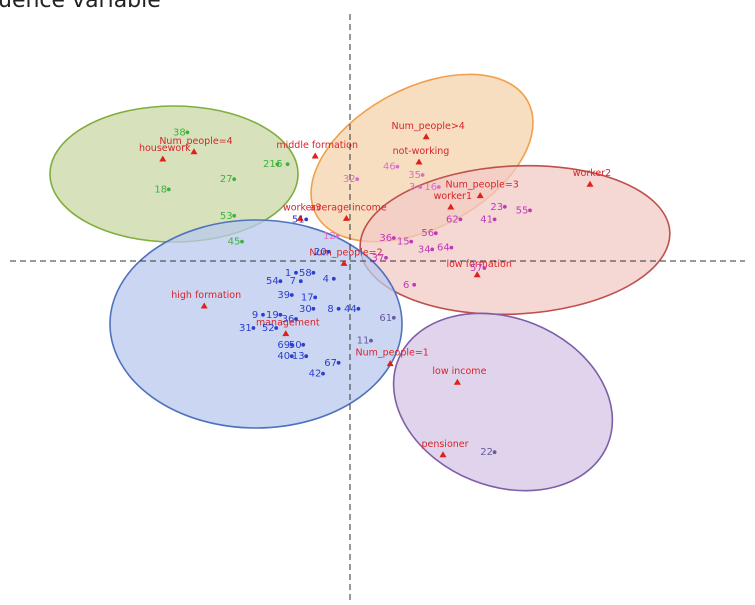  I want to click on point-label: 35, so click(414, 175).